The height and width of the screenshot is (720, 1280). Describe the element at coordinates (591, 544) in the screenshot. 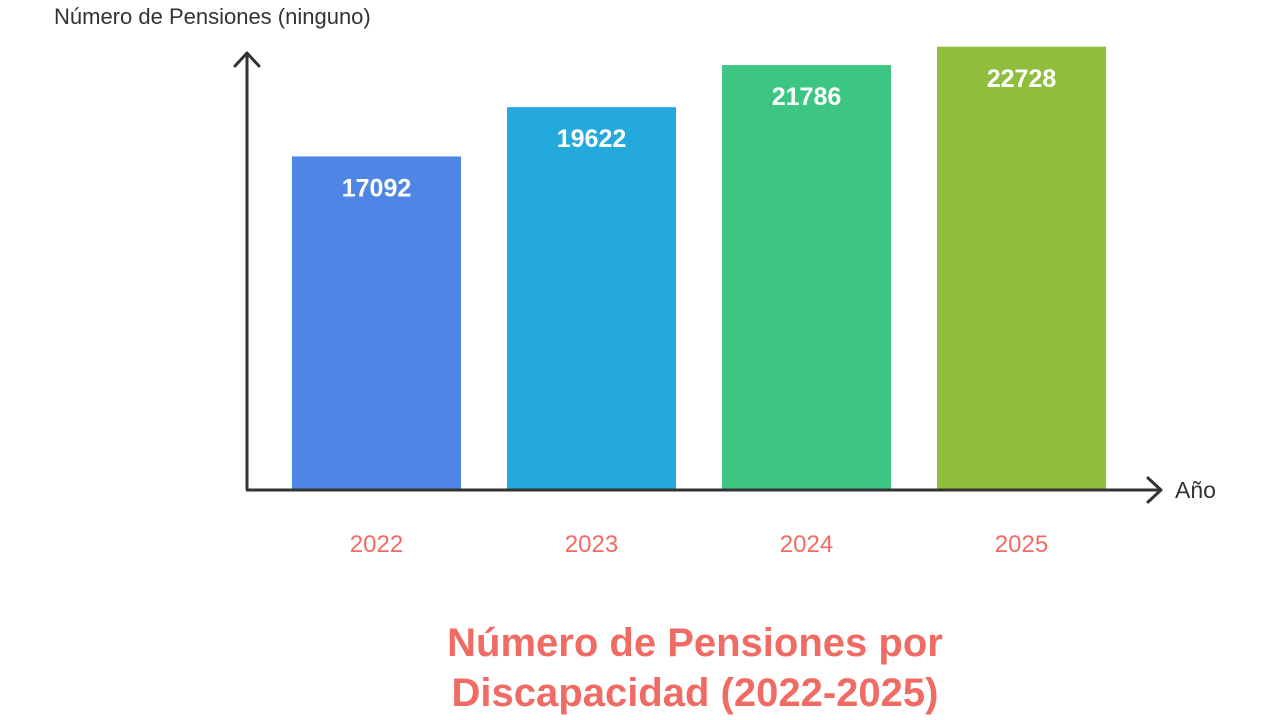

I see `x-tick-label-2023: 2023` at that location.